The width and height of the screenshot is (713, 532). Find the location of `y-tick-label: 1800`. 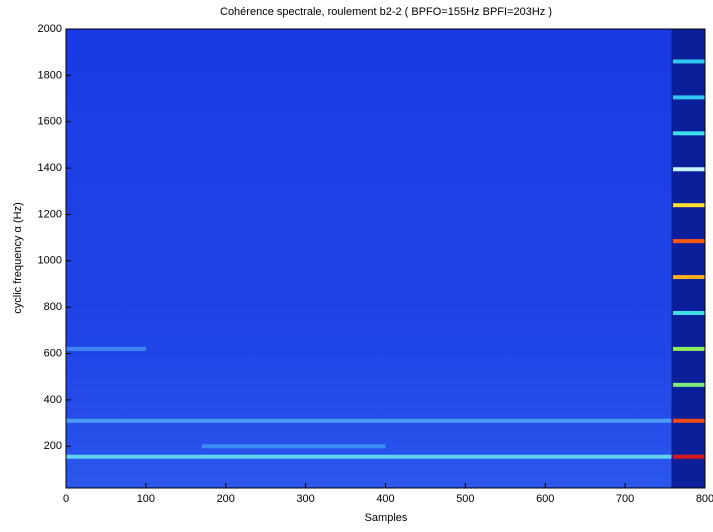

y-tick-label: 1800 is located at coordinates (50, 75).